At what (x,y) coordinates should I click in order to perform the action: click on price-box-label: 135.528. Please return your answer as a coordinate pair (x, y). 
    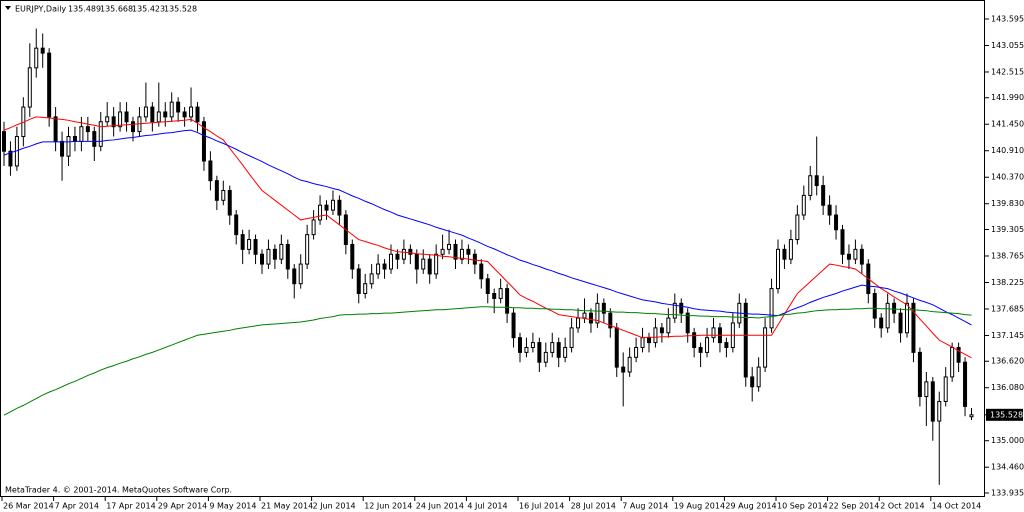
    Looking at the image, I should click on (1006, 414).